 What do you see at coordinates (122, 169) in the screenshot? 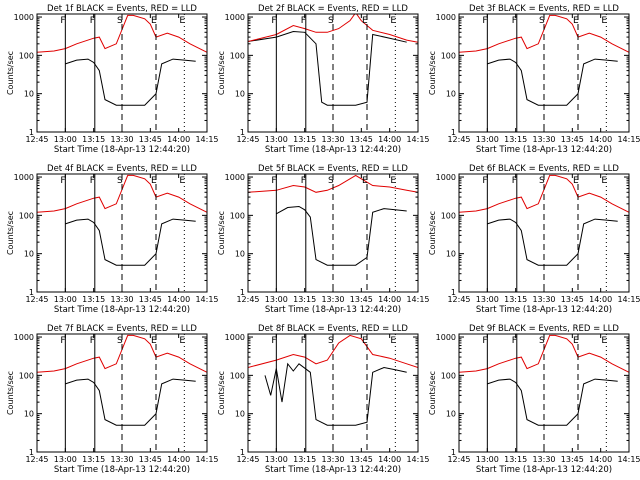
I see `panel-title: Det 4f BLACK = Events, RED = LLD` at bounding box center [122, 169].